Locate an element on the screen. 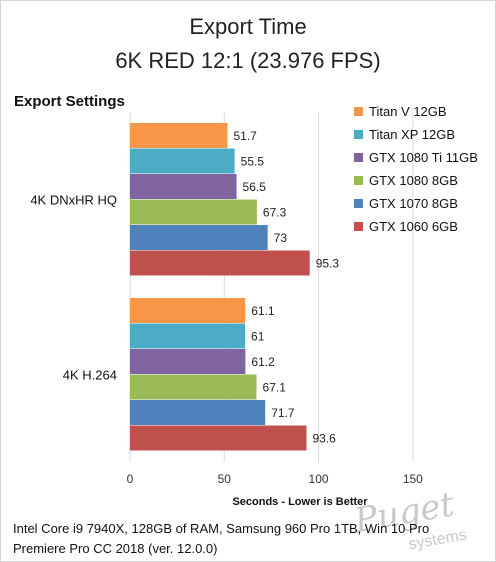 Image resolution: width=496 pixels, height=562 pixels. category-label: 4K DNxHR HQ is located at coordinates (73, 200).